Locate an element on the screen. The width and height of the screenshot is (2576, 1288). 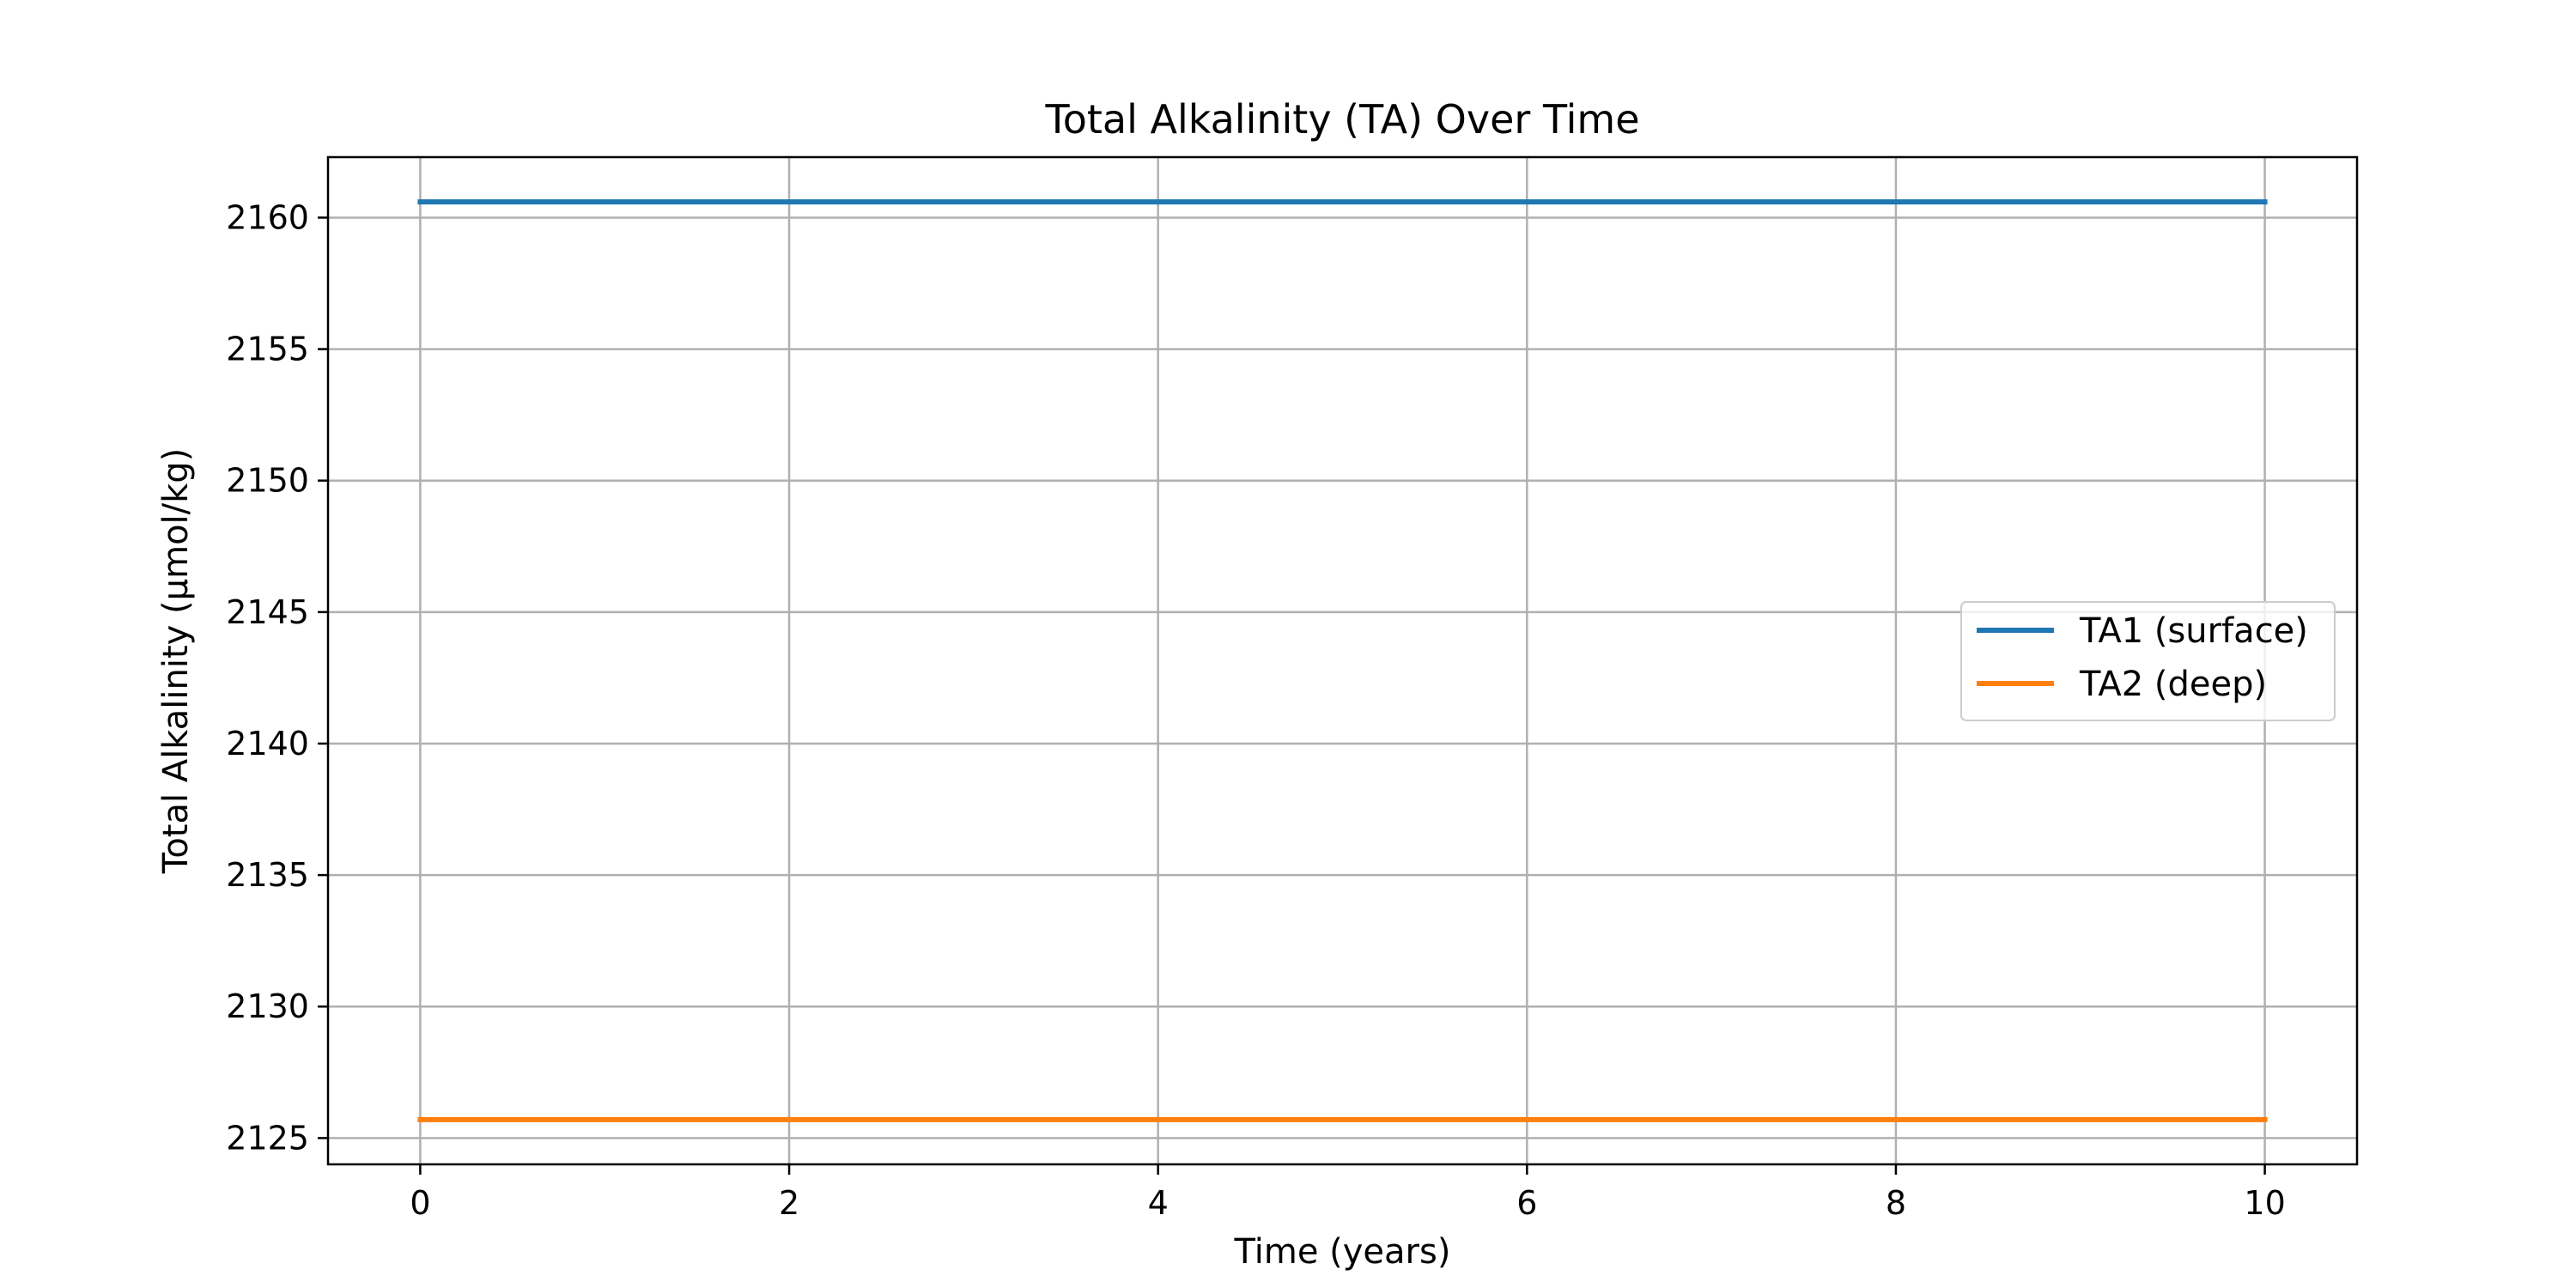
y-tick-label: 2155 is located at coordinates (268, 349).